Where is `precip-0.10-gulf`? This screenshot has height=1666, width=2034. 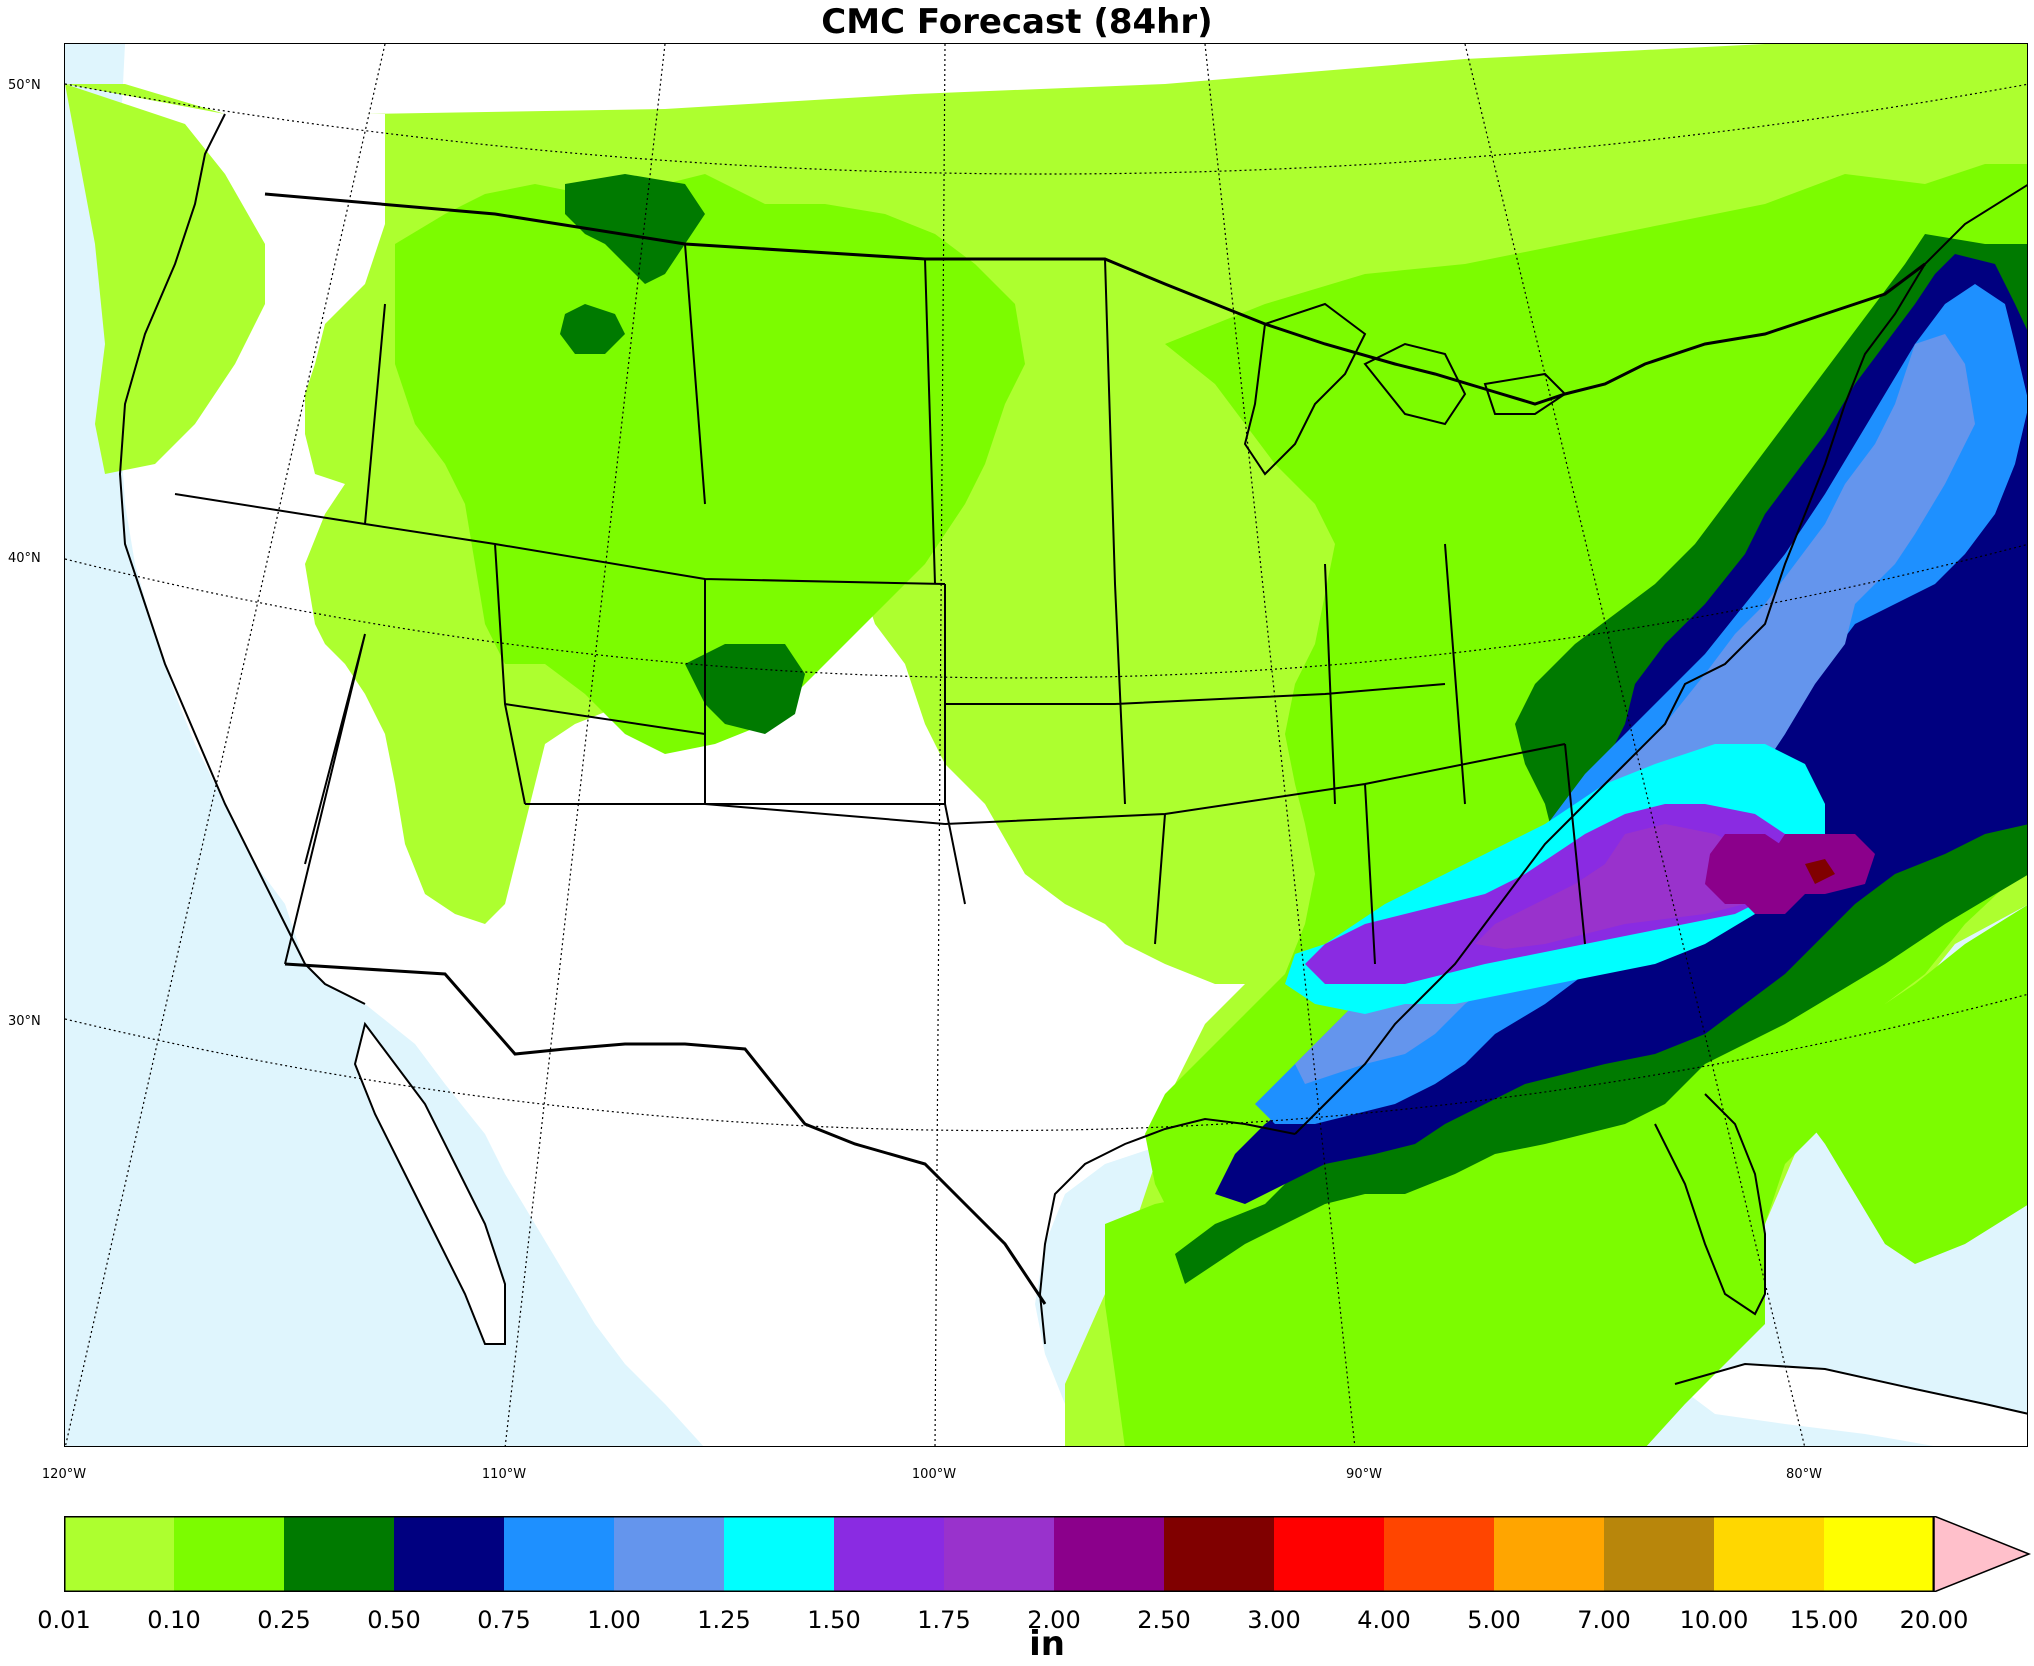
precip-0.10-gulf is located at coordinates (1215, 1320).